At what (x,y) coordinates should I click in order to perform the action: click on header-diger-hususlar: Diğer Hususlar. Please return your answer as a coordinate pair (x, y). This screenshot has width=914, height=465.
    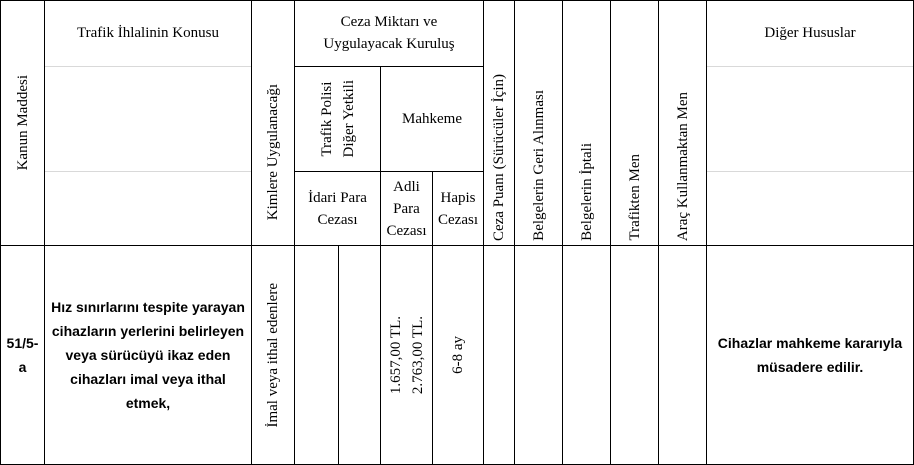
    Looking at the image, I should click on (810, 33).